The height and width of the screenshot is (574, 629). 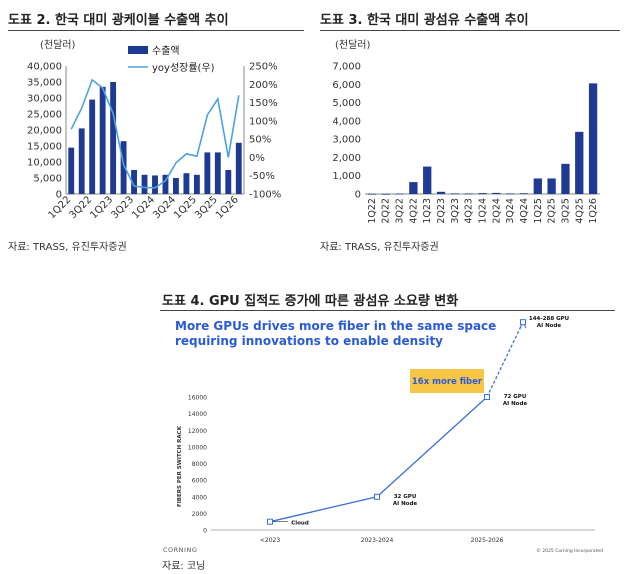 I want to click on y2-tick-label: -100%, so click(x=265, y=195).